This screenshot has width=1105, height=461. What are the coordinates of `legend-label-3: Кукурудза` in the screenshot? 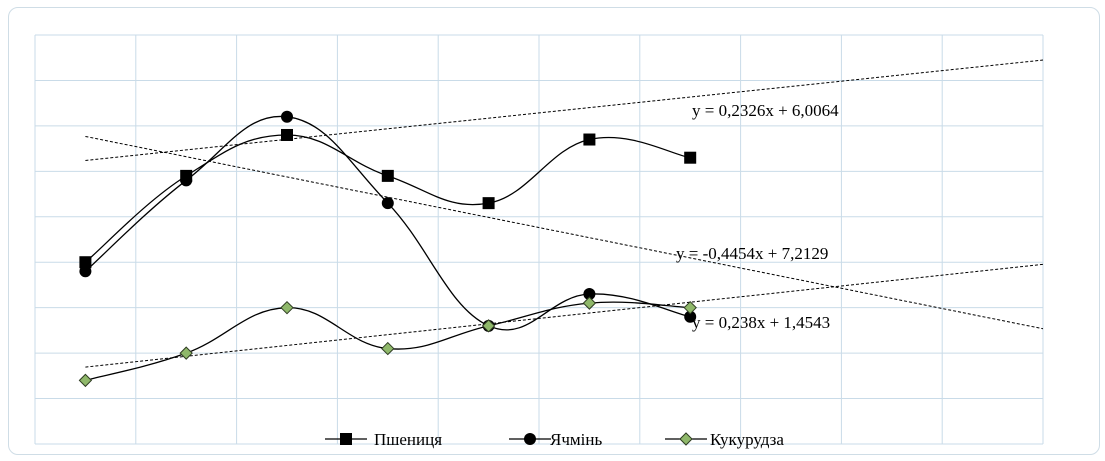 It's located at (747, 439).